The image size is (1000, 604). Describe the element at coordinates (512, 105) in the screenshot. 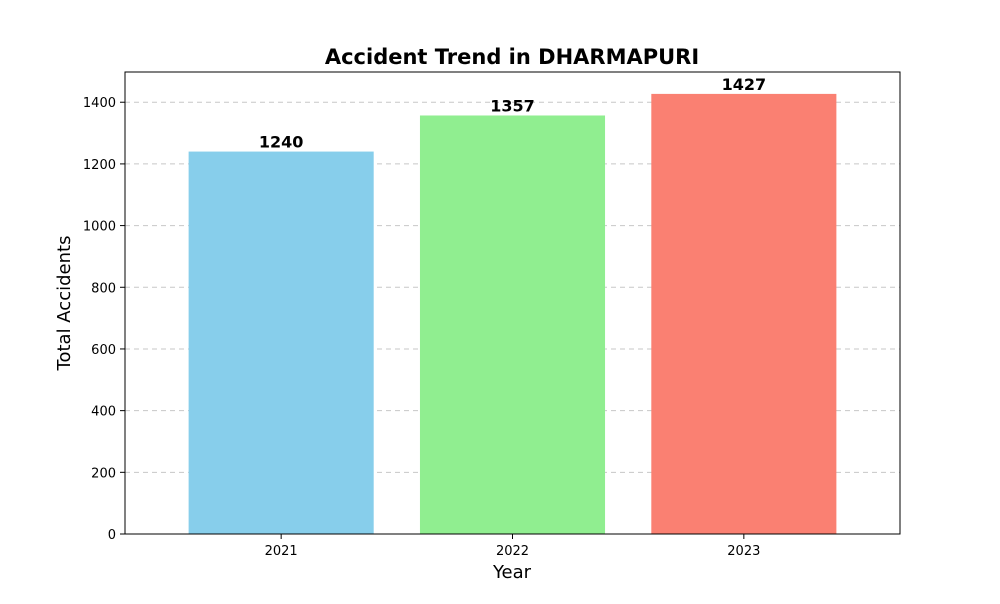

I see `value-label: 1357` at that location.